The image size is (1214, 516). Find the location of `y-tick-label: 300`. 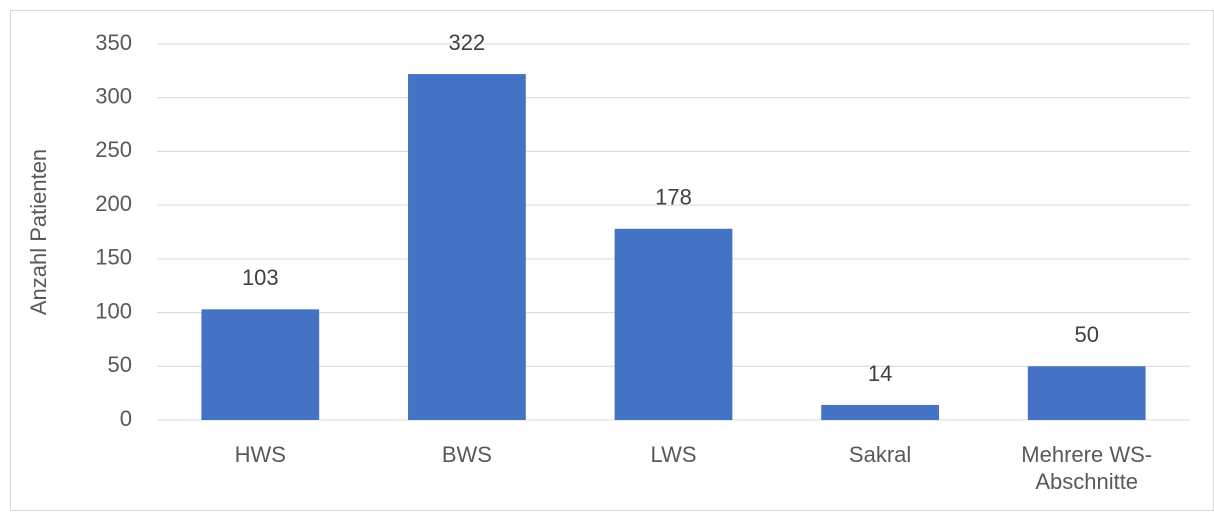

y-tick-label: 300 is located at coordinates (113, 96).